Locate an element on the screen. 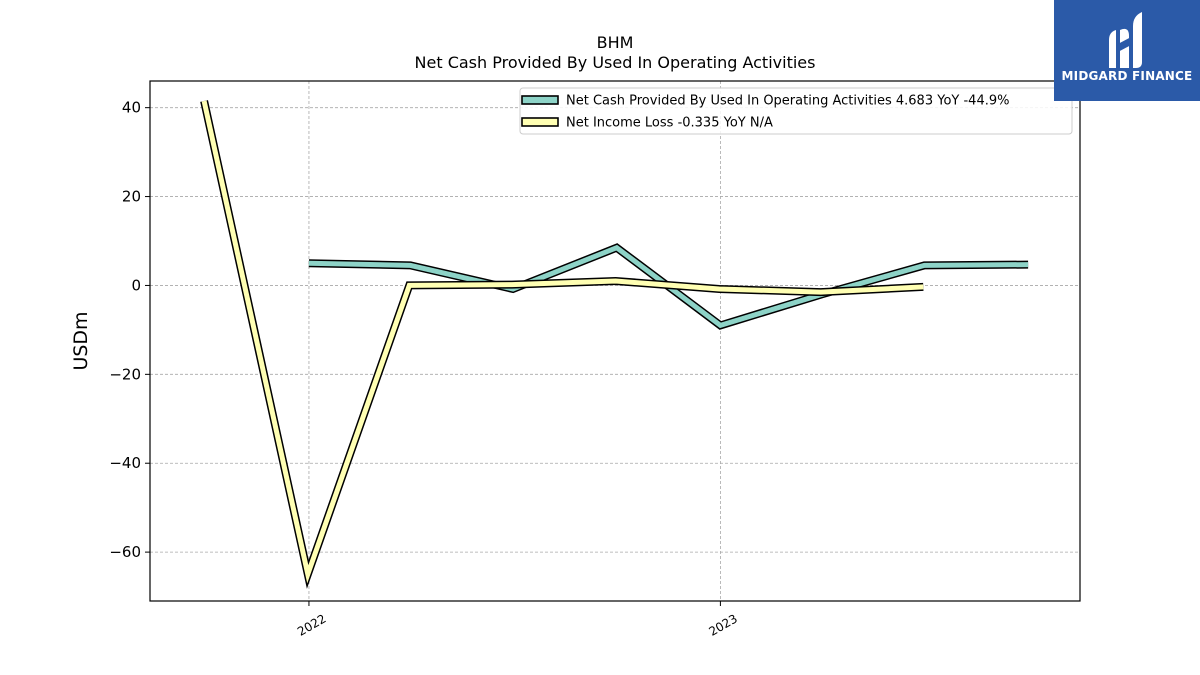 The image size is (1200, 675). x-tick-label: 2023 is located at coordinates (722, 624).